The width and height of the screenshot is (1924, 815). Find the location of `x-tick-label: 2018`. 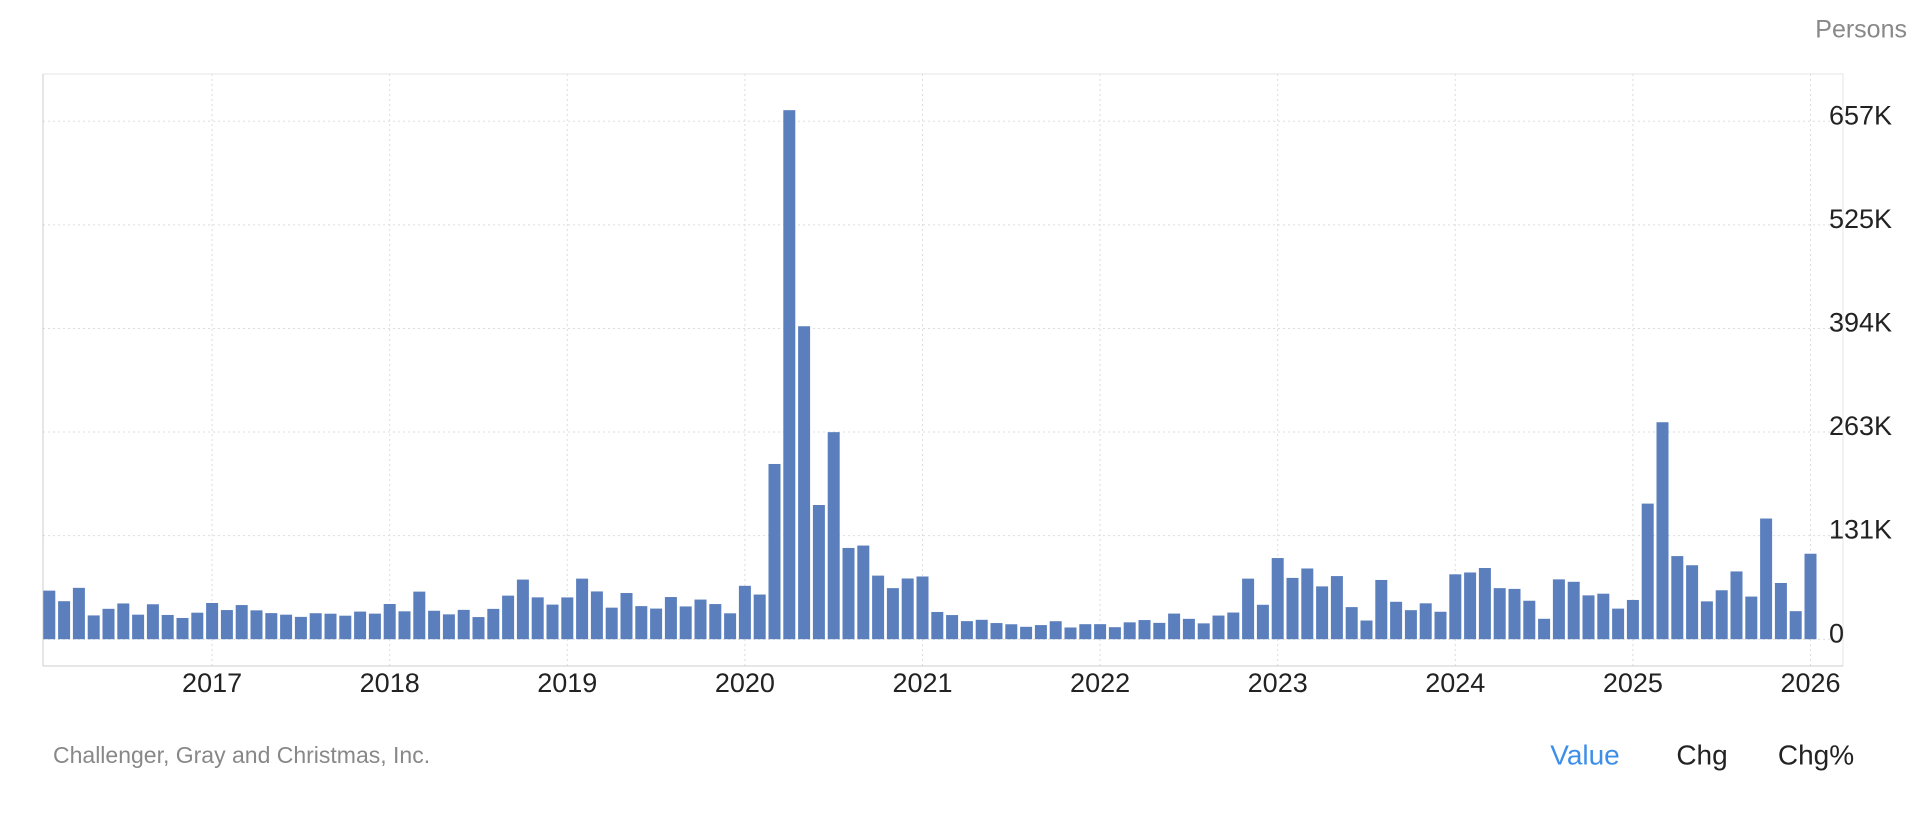

x-tick-label: 2018 is located at coordinates (390, 683).